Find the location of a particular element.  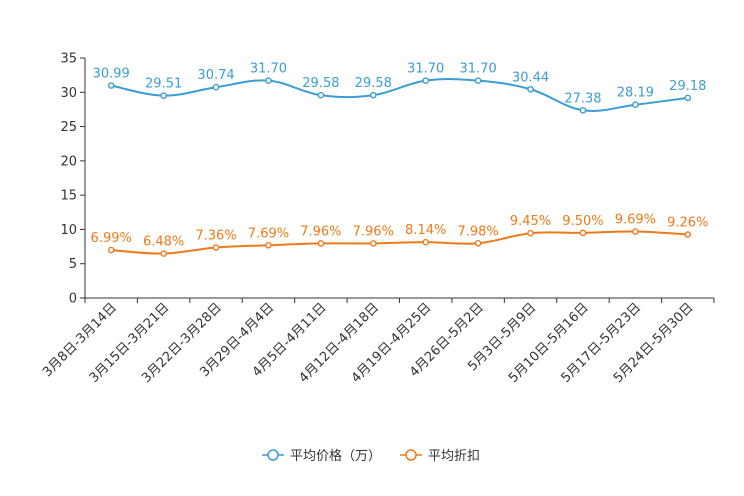

data-label: 28.19 is located at coordinates (635, 93).